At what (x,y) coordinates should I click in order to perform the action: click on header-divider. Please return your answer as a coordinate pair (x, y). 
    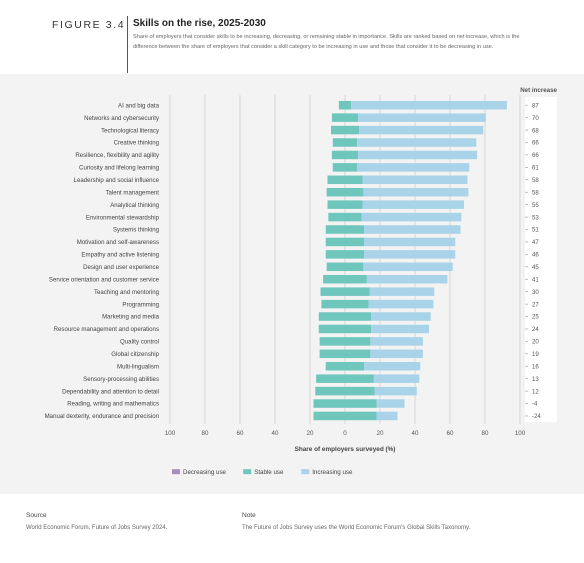
    Looking at the image, I should click on (127, 44).